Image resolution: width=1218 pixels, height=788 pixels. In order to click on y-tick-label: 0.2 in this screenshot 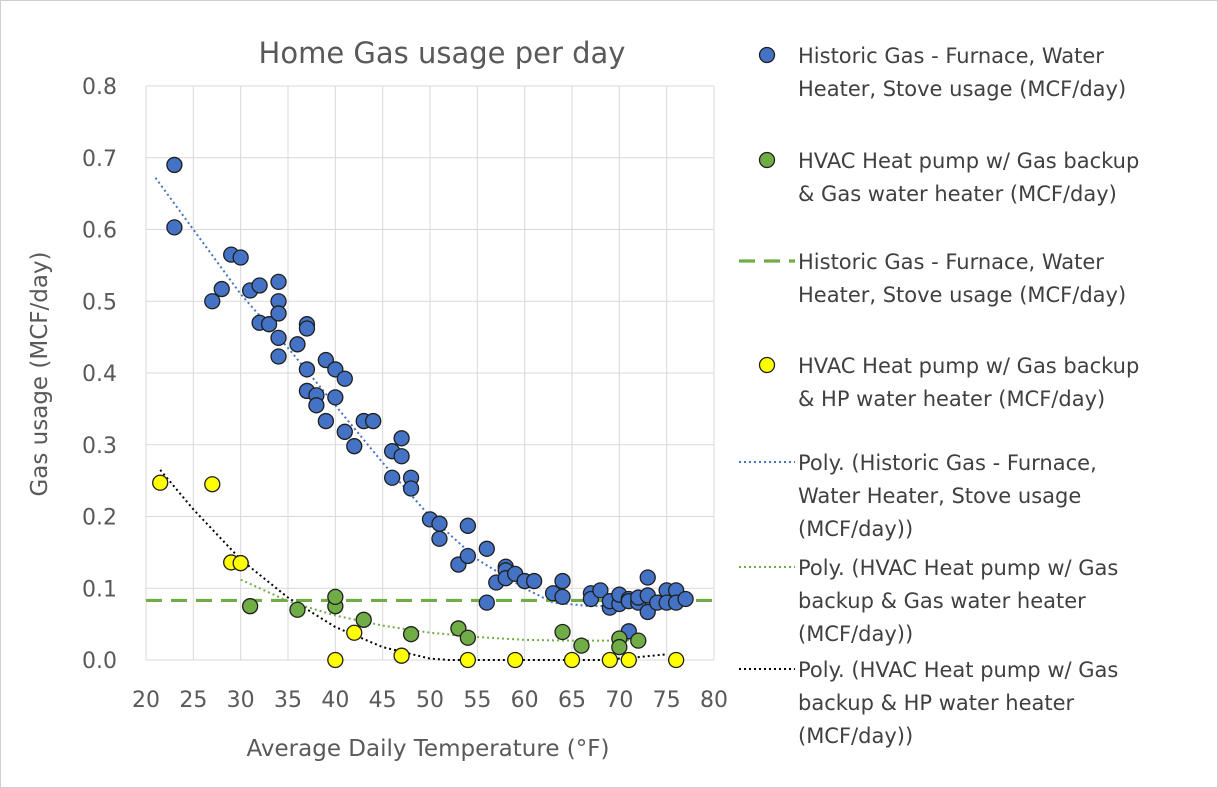, I will do `click(99, 518)`.